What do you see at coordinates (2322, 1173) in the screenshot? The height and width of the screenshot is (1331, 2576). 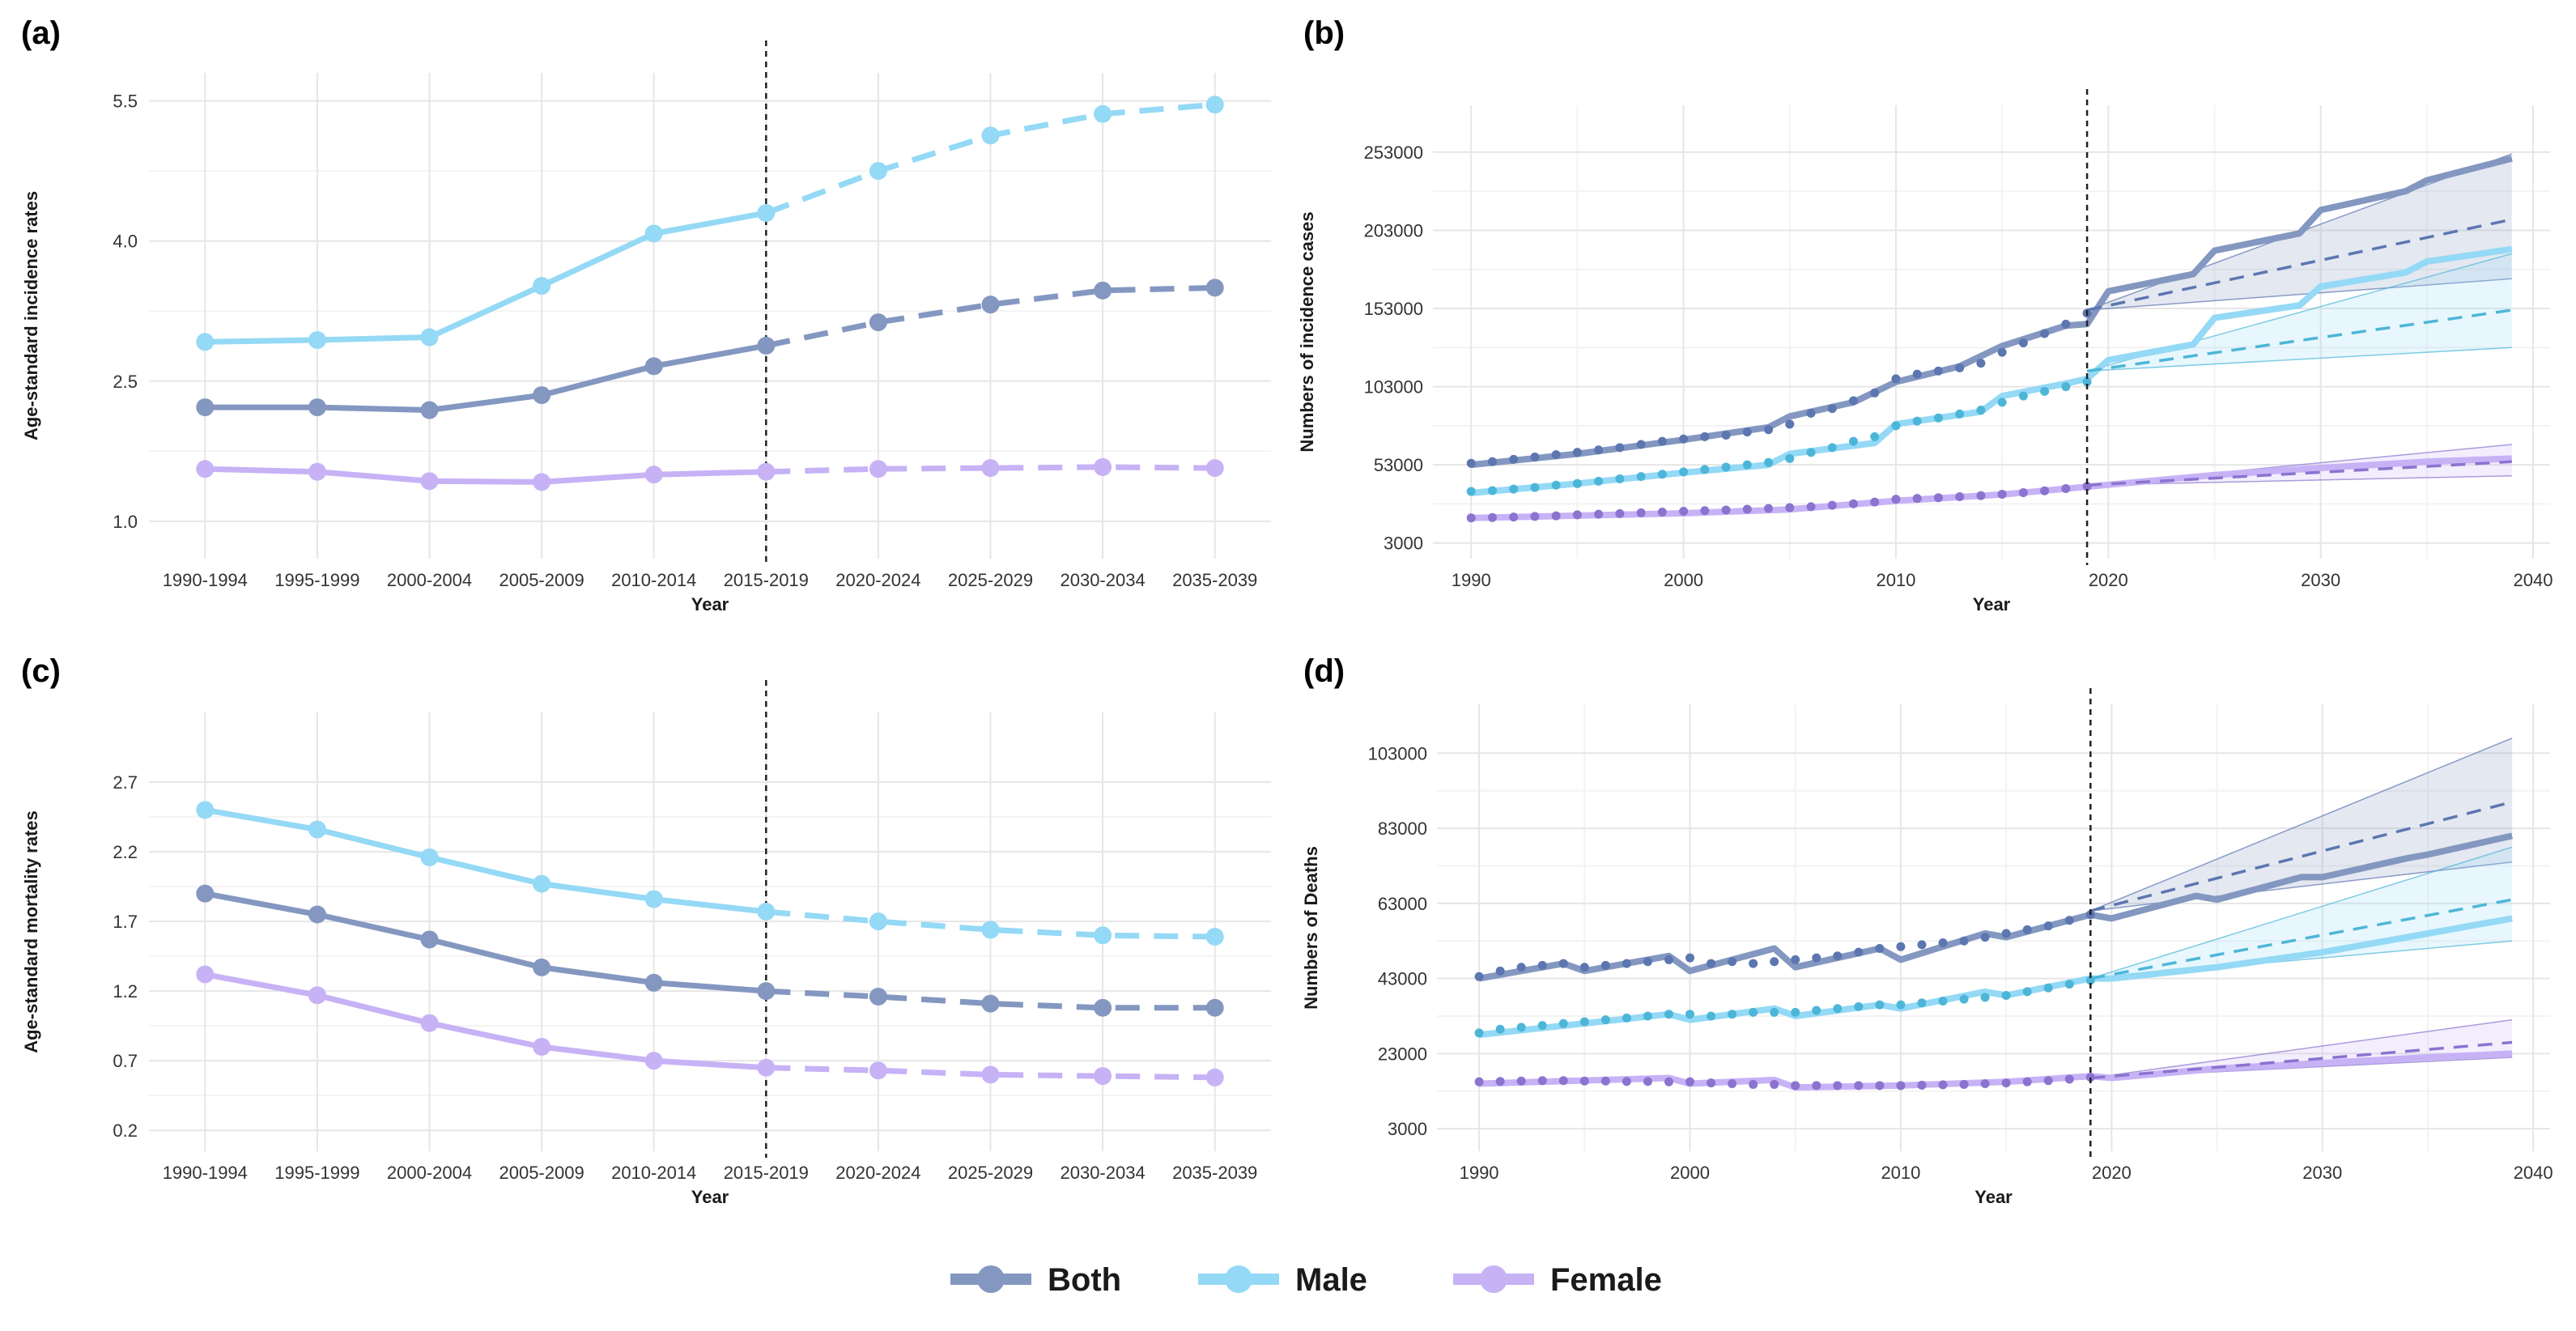 I see `x-tick-label: 2030` at bounding box center [2322, 1173].